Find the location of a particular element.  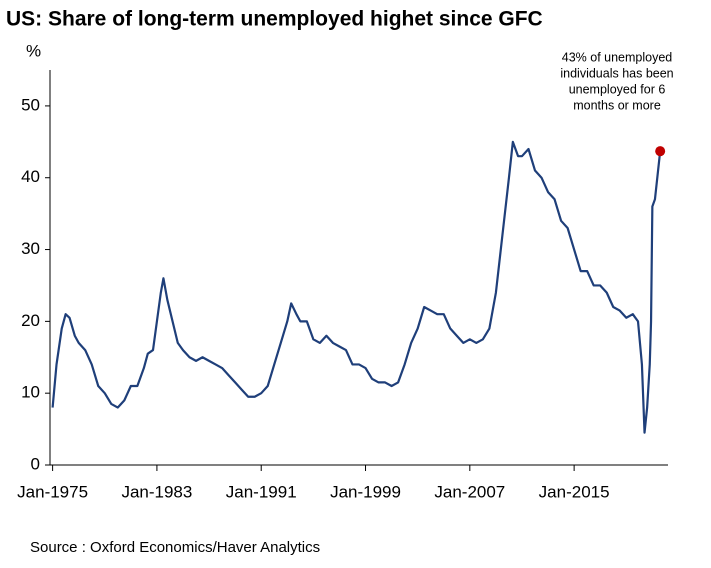

y-tick-label: 20 is located at coordinates (30, 320).